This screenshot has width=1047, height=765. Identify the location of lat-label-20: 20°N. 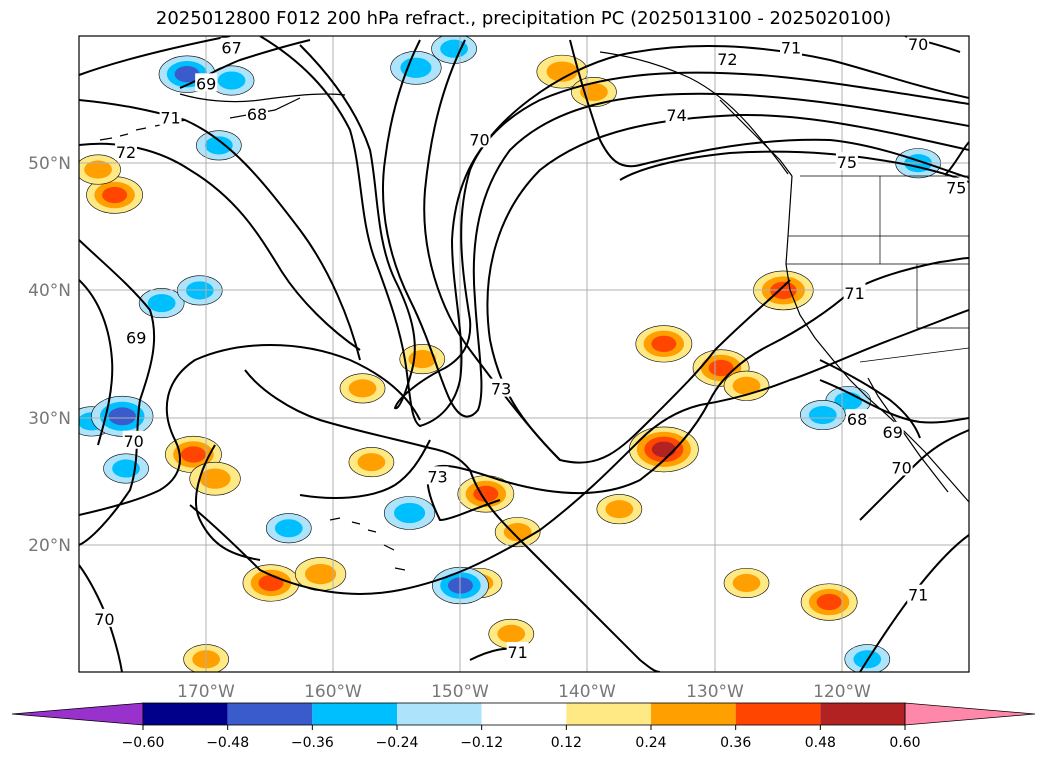
(49, 546).